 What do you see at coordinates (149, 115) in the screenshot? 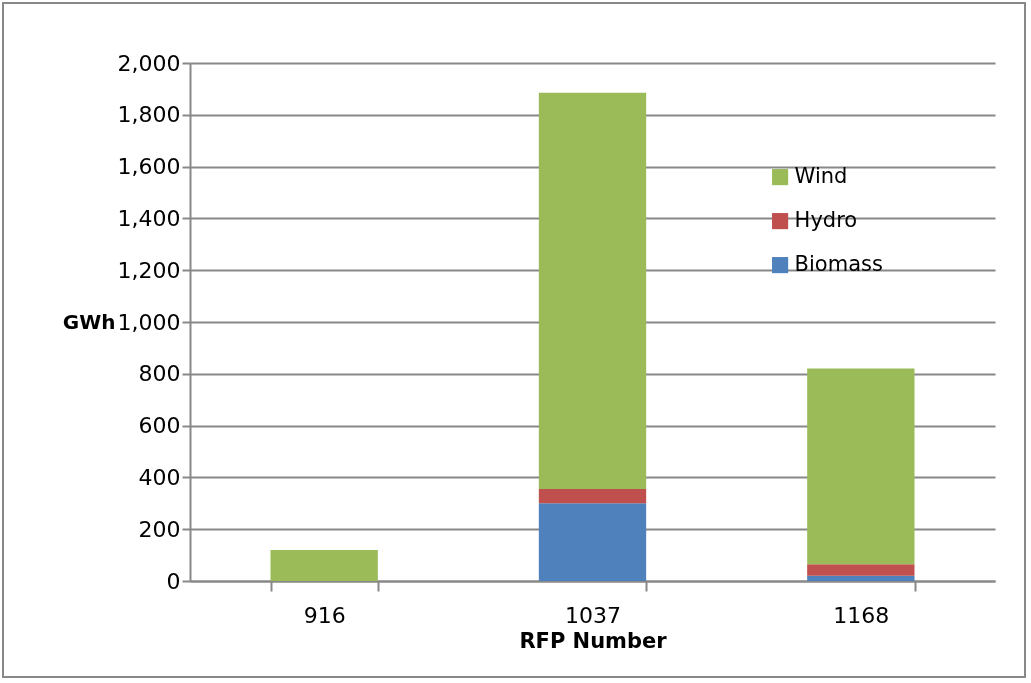
I see `y-tick-label: 1,800` at bounding box center [149, 115].